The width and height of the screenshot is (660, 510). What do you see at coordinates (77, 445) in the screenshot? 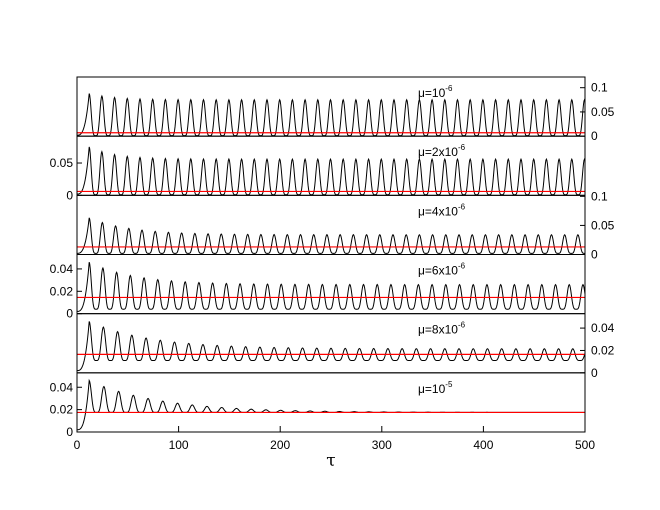
I see `x-tick-label: 0` at bounding box center [77, 445].